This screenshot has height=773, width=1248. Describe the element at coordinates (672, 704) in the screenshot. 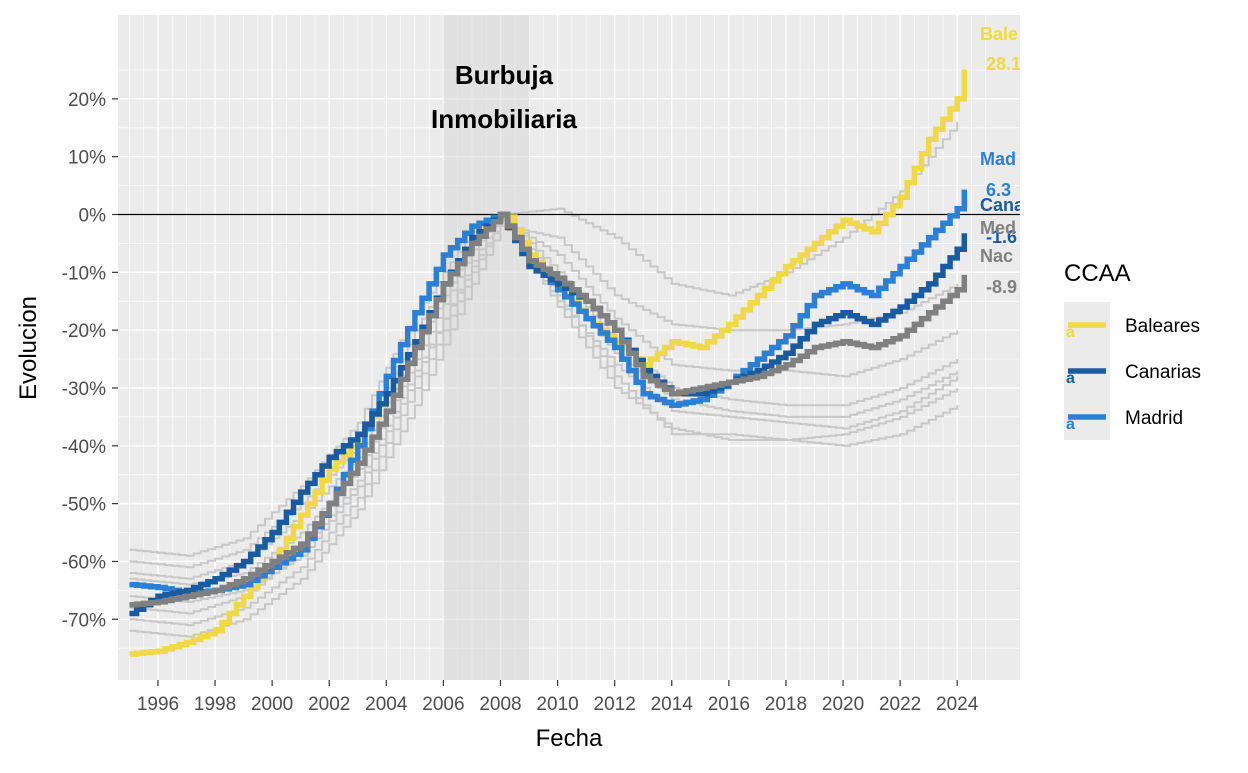

I see `x-tick-label: 2014` at that location.